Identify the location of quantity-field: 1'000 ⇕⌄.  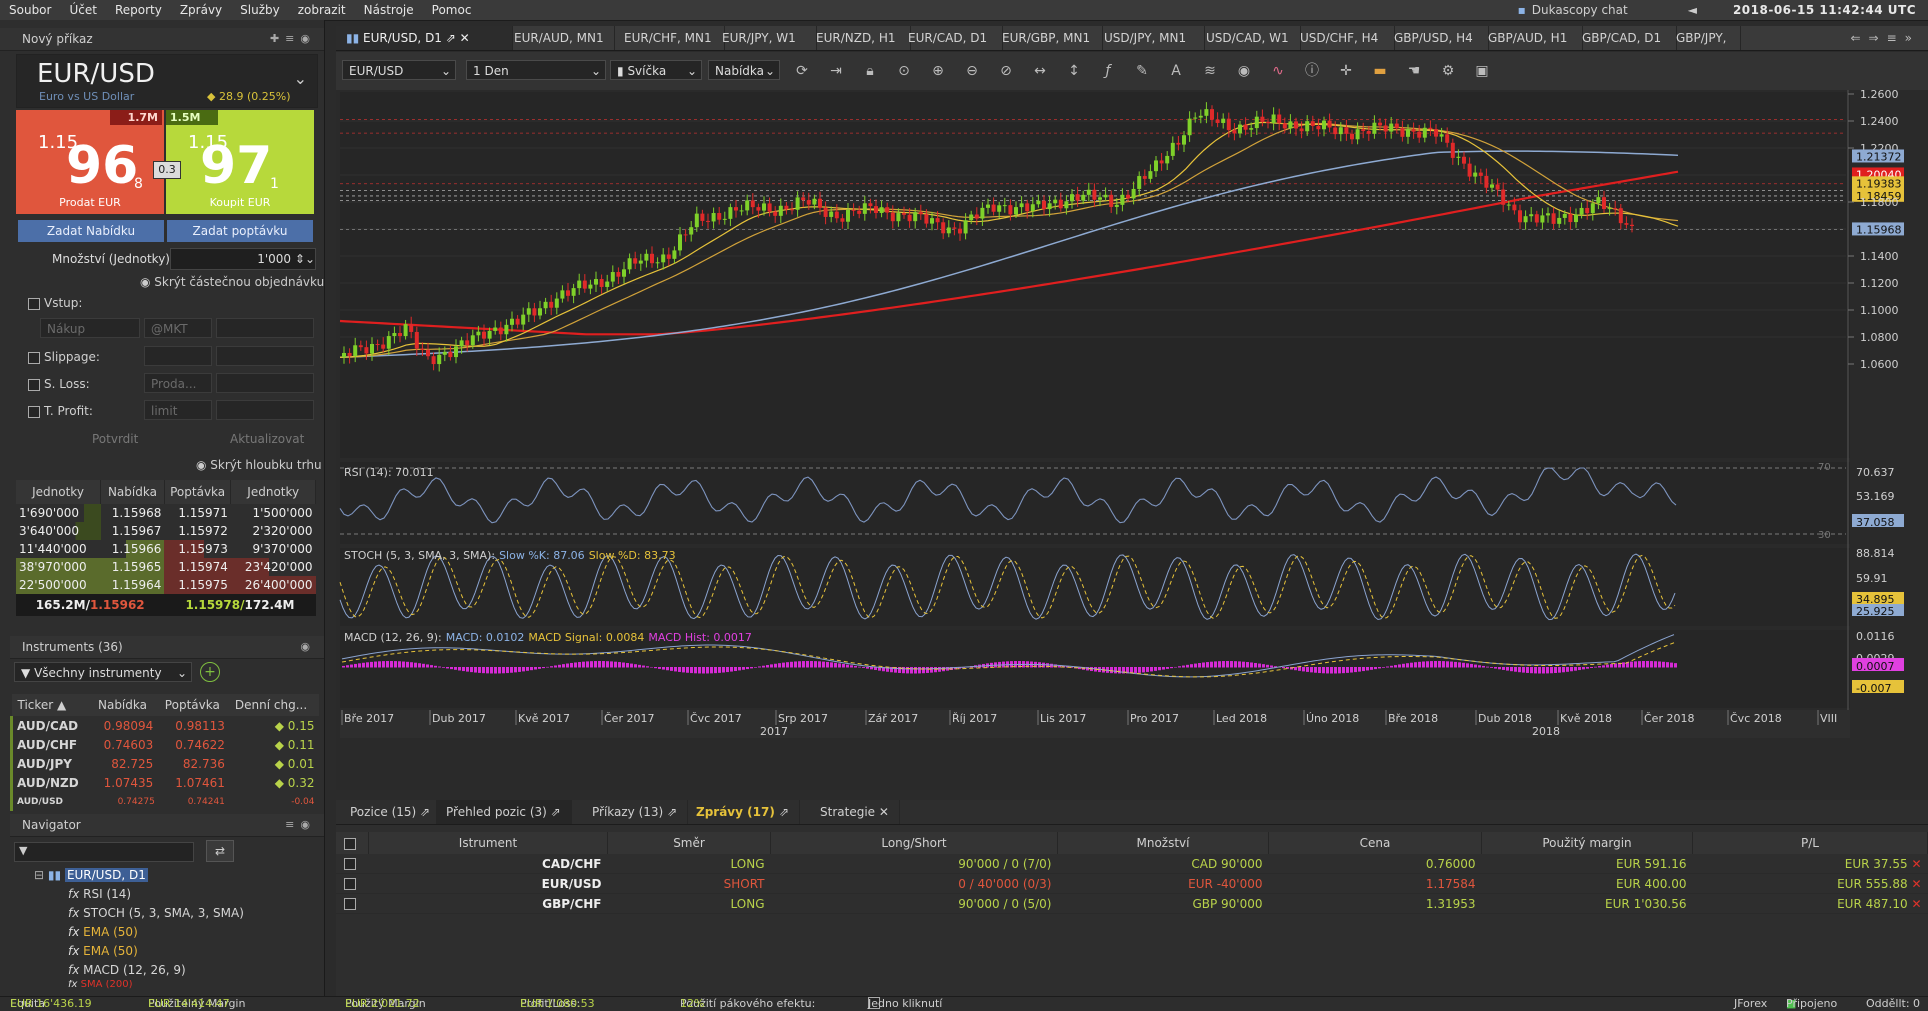
(243, 259).